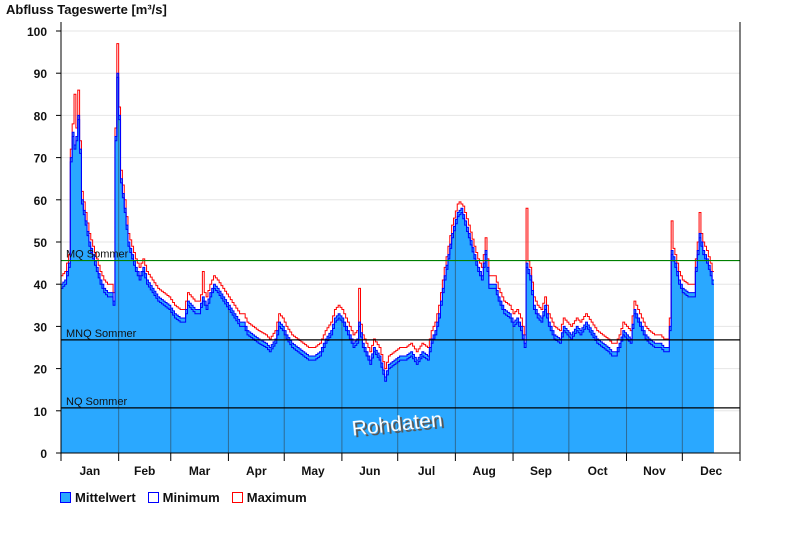 This screenshot has width=800, height=550. What do you see at coordinates (426, 471) in the screenshot?
I see `x-tick-label-jul: Jul` at bounding box center [426, 471].